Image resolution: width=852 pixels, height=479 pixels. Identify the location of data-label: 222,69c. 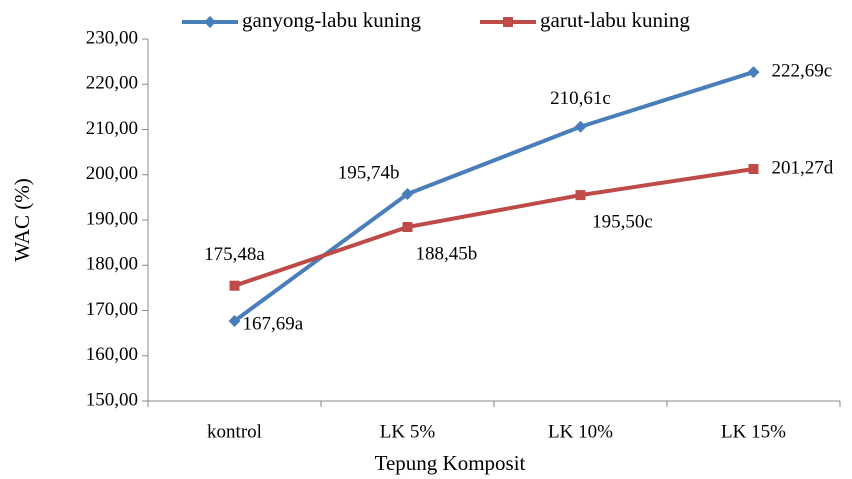
(802, 70).